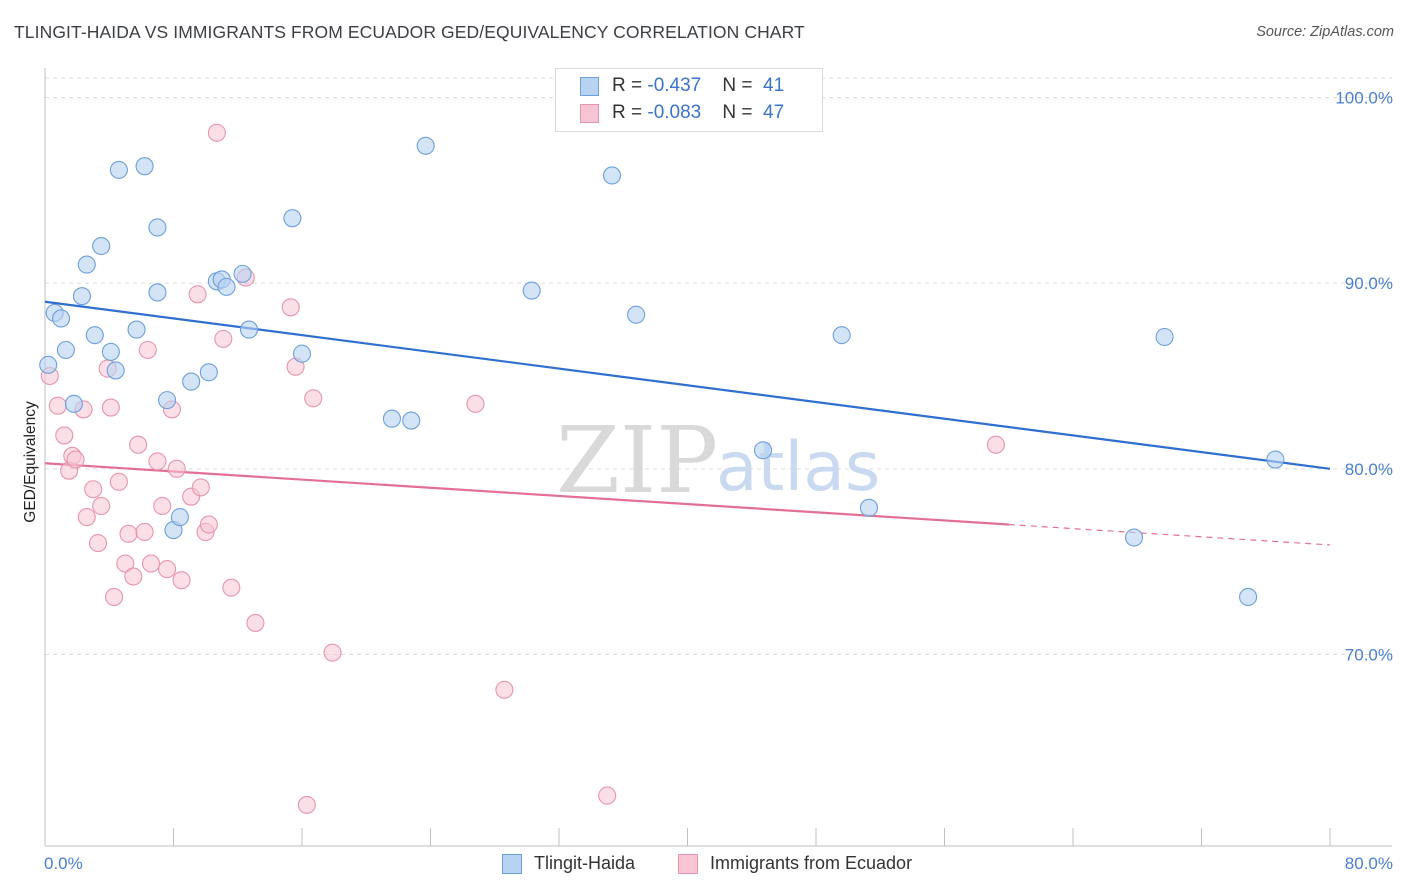  What do you see at coordinates (674, 85) in the screenshot?
I see `r-value: -0.437` at bounding box center [674, 85].